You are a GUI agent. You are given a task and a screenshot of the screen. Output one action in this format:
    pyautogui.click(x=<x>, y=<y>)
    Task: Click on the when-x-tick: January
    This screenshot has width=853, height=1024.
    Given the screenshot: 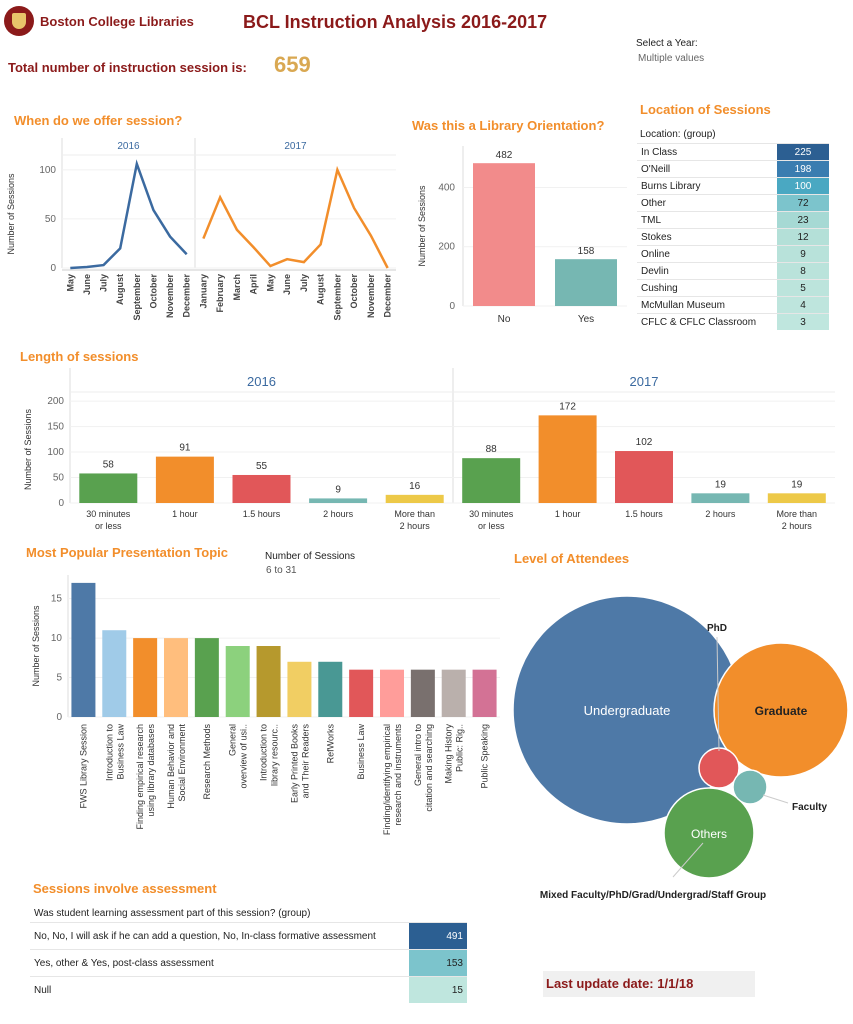 What is the action you would take?
    pyautogui.click(x=203, y=291)
    